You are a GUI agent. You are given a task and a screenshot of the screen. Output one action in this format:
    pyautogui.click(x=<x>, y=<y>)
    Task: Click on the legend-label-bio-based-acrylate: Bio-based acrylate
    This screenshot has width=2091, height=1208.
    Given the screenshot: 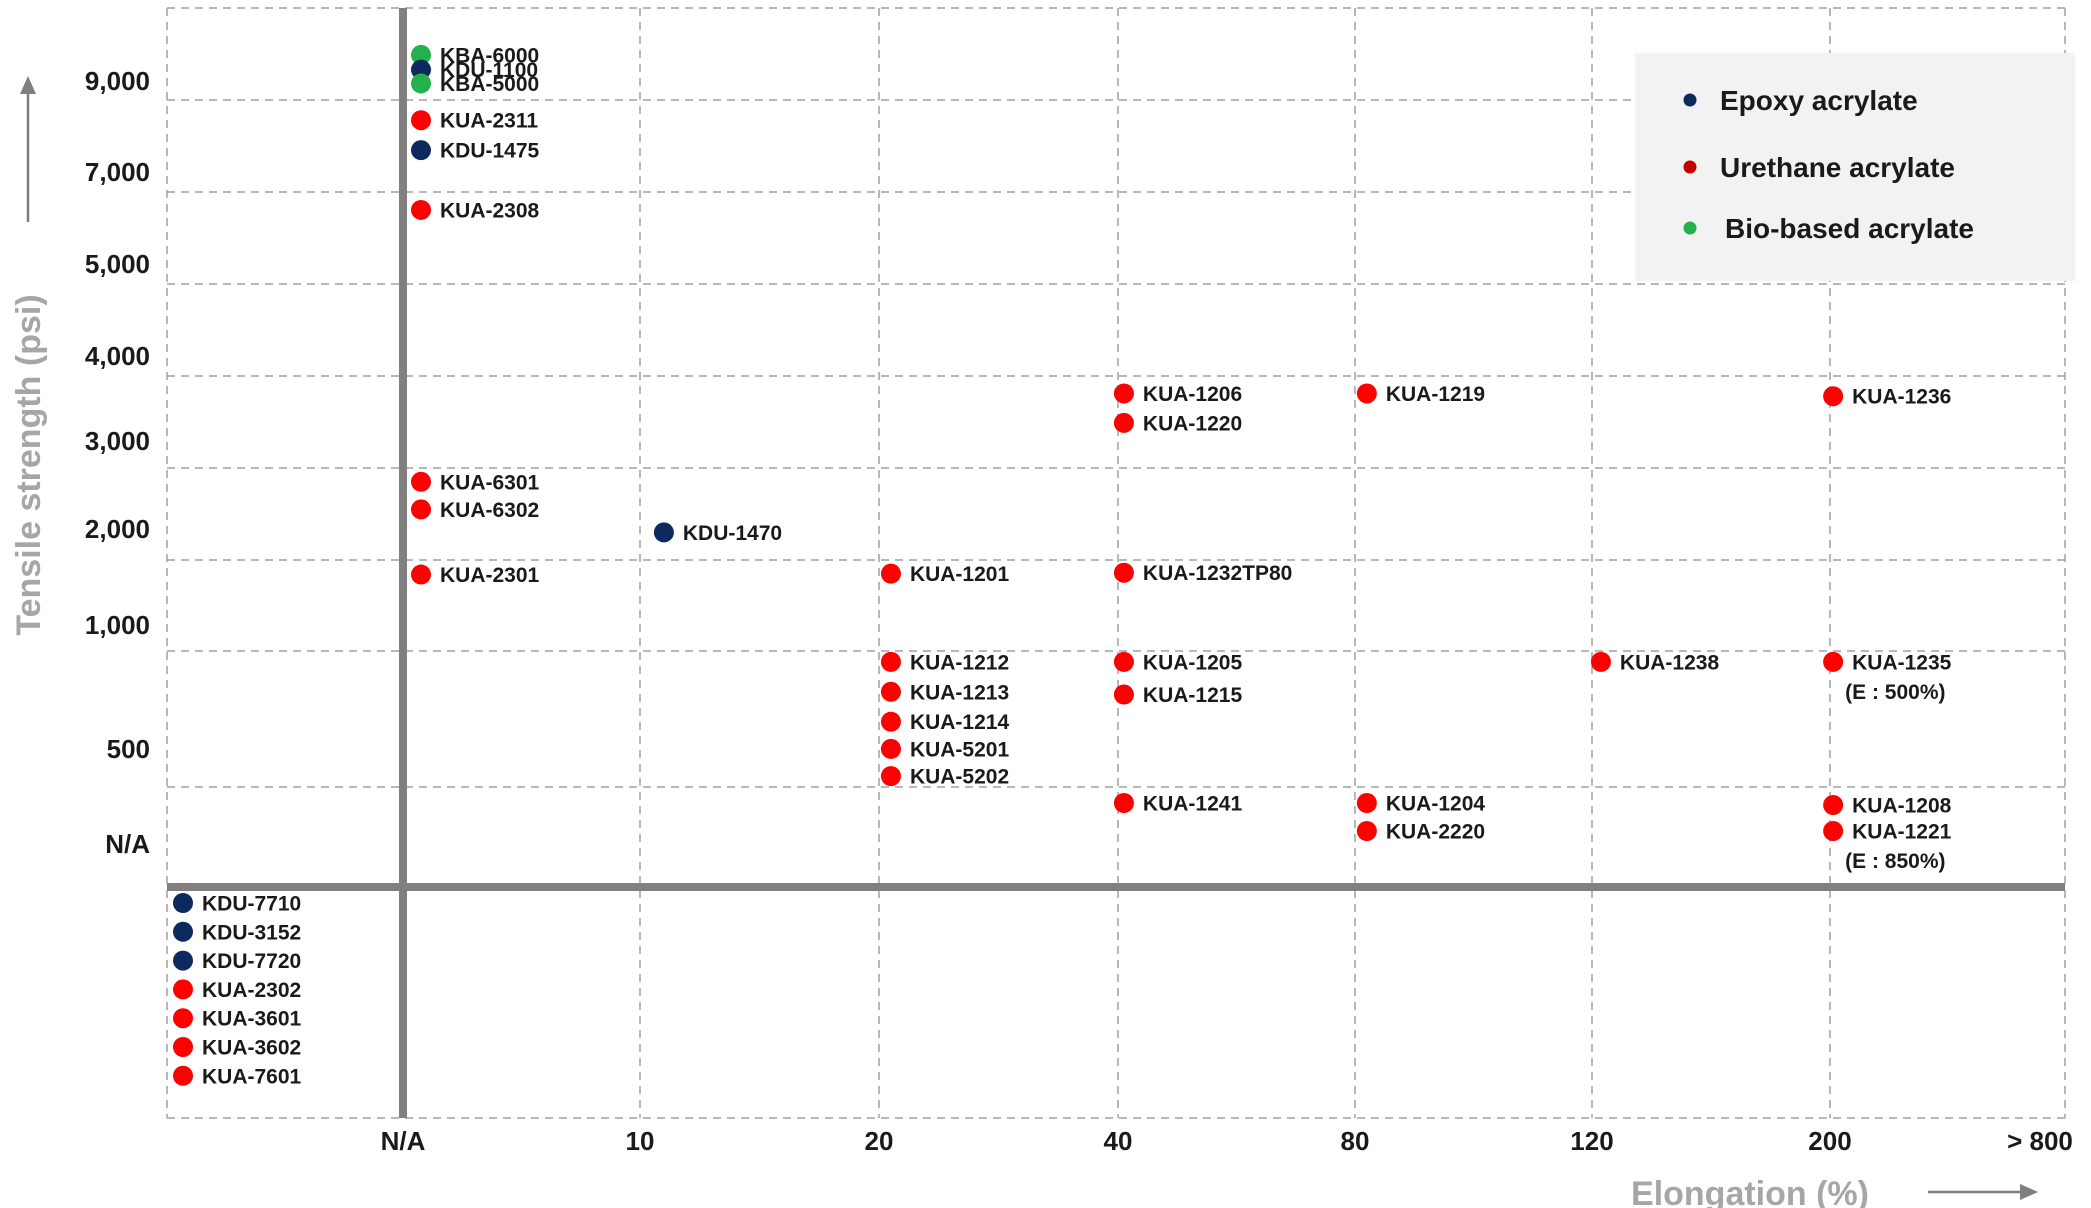 What is the action you would take?
    pyautogui.click(x=1849, y=228)
    